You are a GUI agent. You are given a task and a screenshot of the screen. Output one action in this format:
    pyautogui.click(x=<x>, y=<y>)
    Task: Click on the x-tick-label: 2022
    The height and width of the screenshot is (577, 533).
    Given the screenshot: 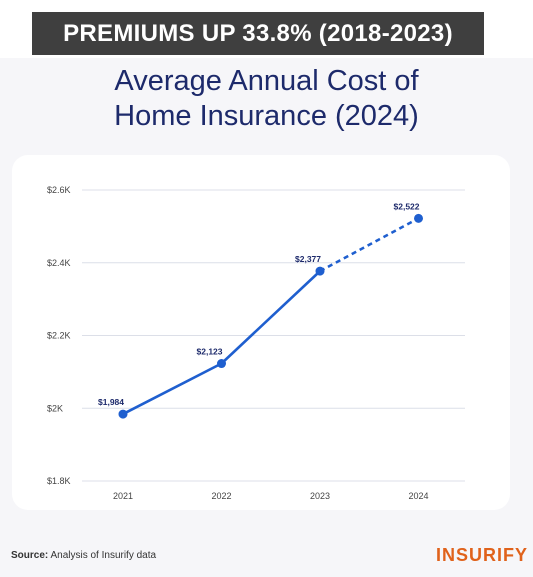 What is the action you would take?
    pyautogui.click(x=221, y=496)
    